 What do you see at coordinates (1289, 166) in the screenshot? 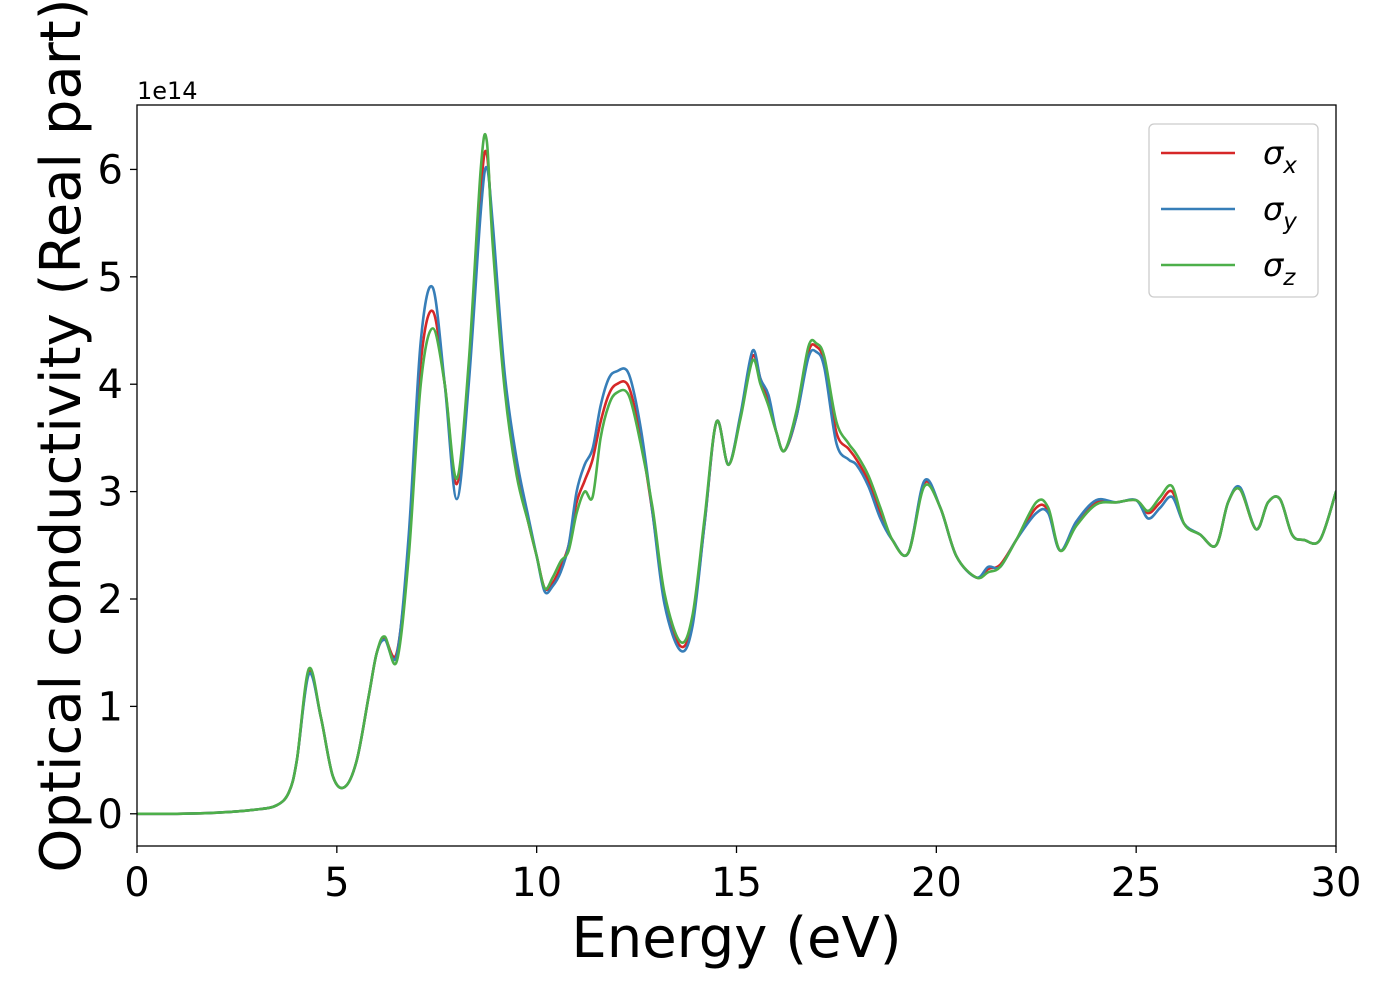
I see `legend-label-subscript: x` at bounding box center [1289, 166].